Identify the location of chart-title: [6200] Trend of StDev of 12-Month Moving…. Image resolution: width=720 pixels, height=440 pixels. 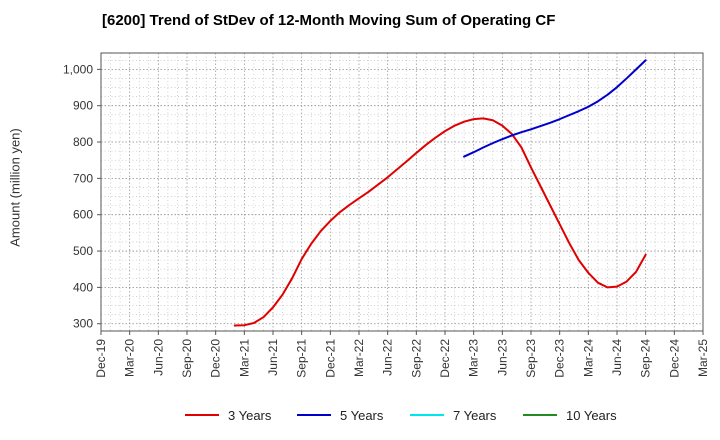
(329, 20).